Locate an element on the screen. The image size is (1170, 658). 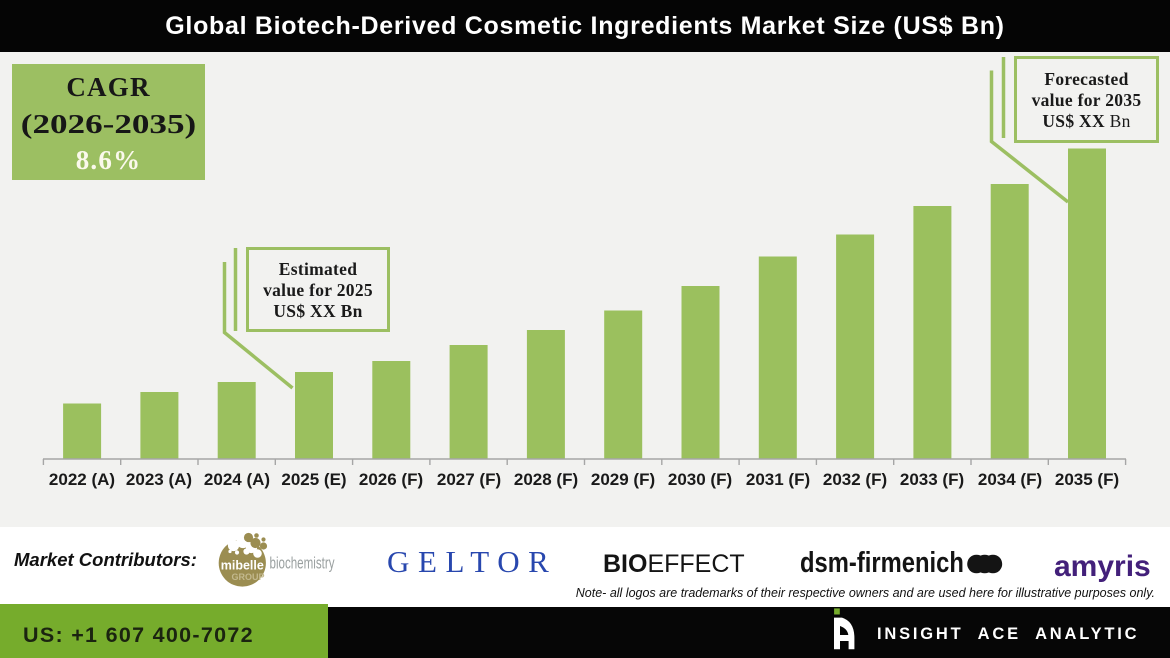
svg-text: mibelle is located at coordinates (242, 566).